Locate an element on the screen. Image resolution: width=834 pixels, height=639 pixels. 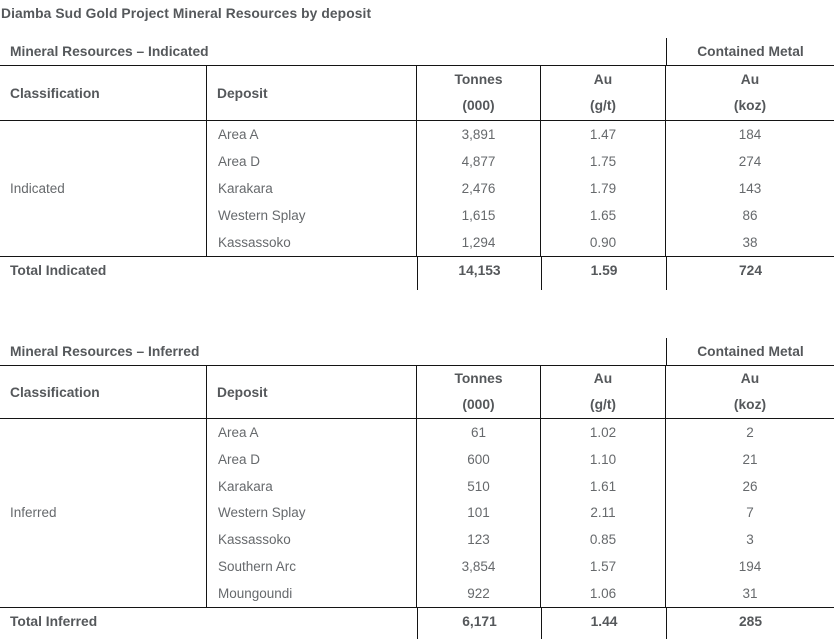
grade-cell: 0.90 is located at coordinates (603, 242).